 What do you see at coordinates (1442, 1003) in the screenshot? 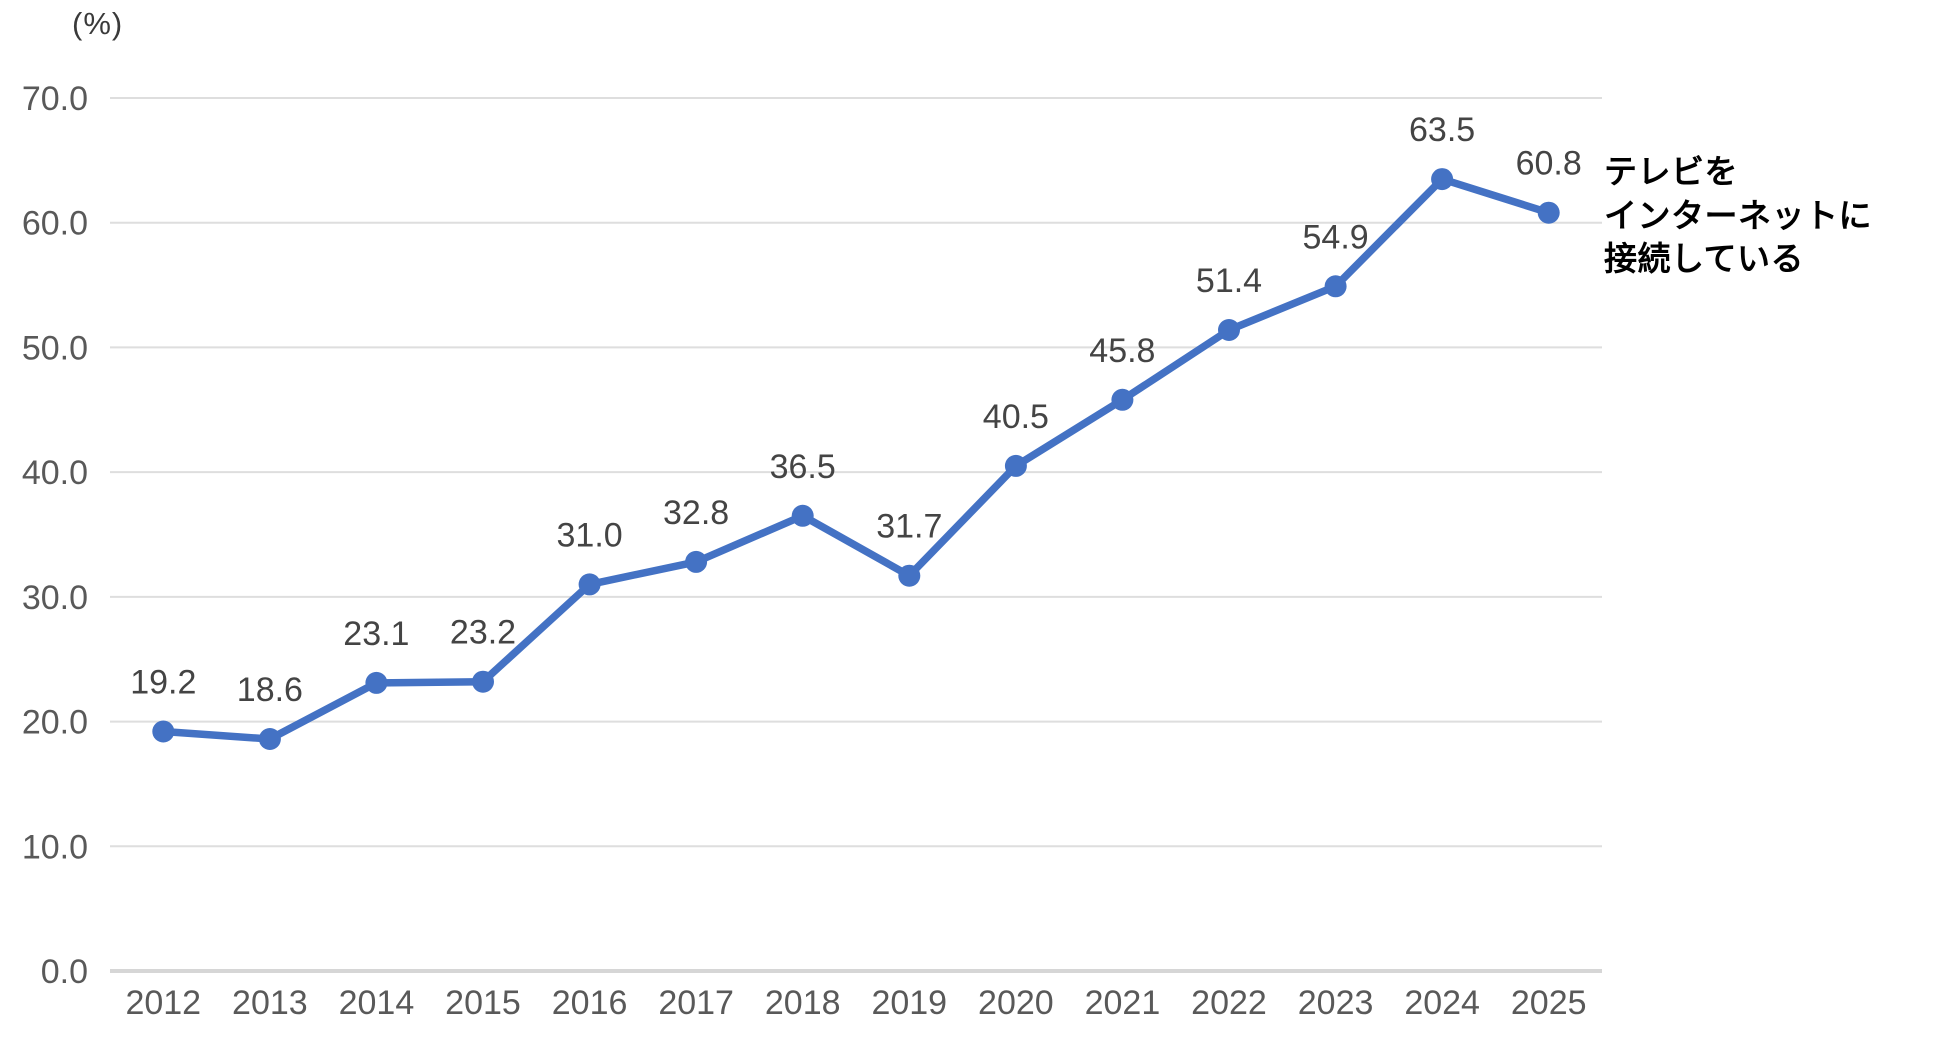
I see `x-tick-label: 2024` at bounding box center [1442, 1003].